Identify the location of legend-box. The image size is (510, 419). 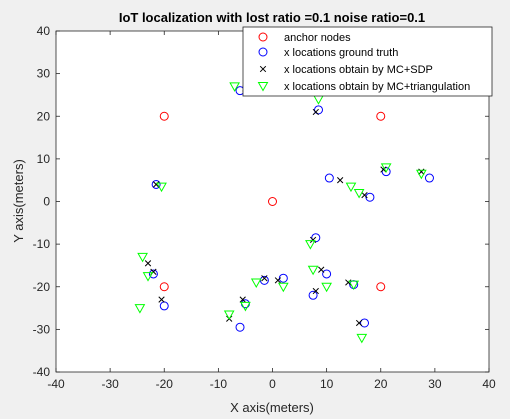
(367, 61).